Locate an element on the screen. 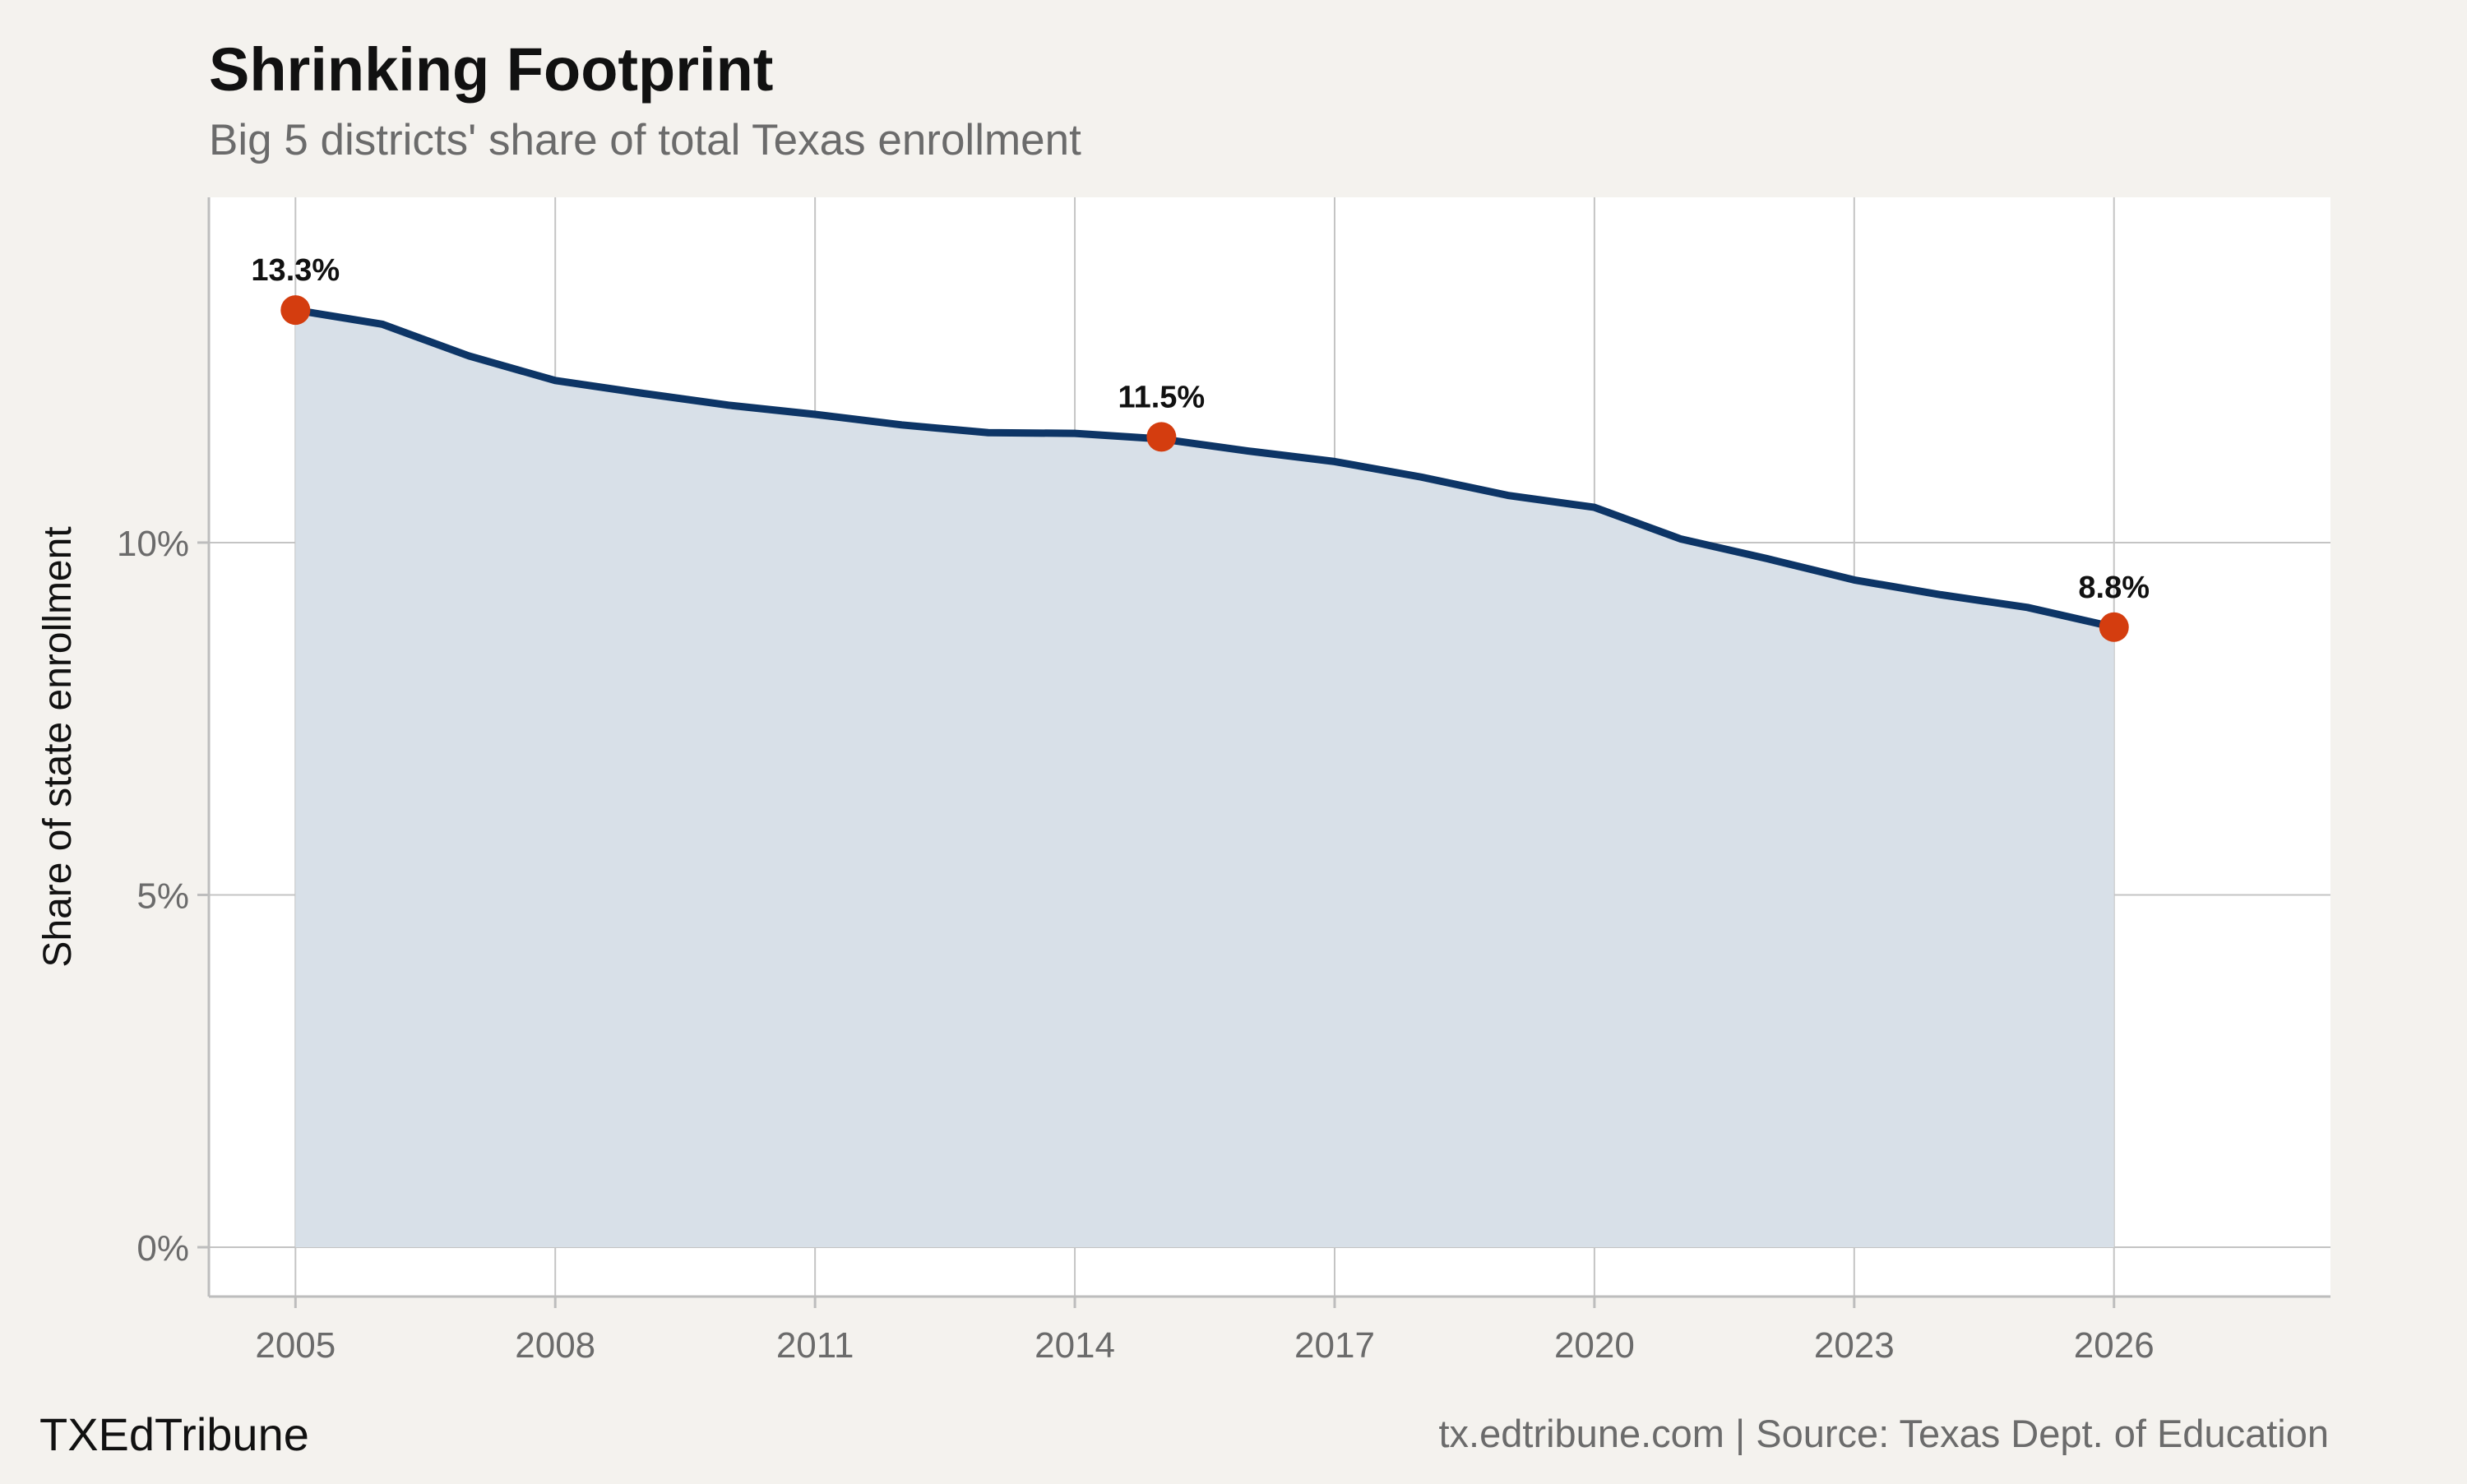 The width and height of the screenshot is (2467, 1484). x-tick-label: 2008 is located at coordinates (555, 1346).